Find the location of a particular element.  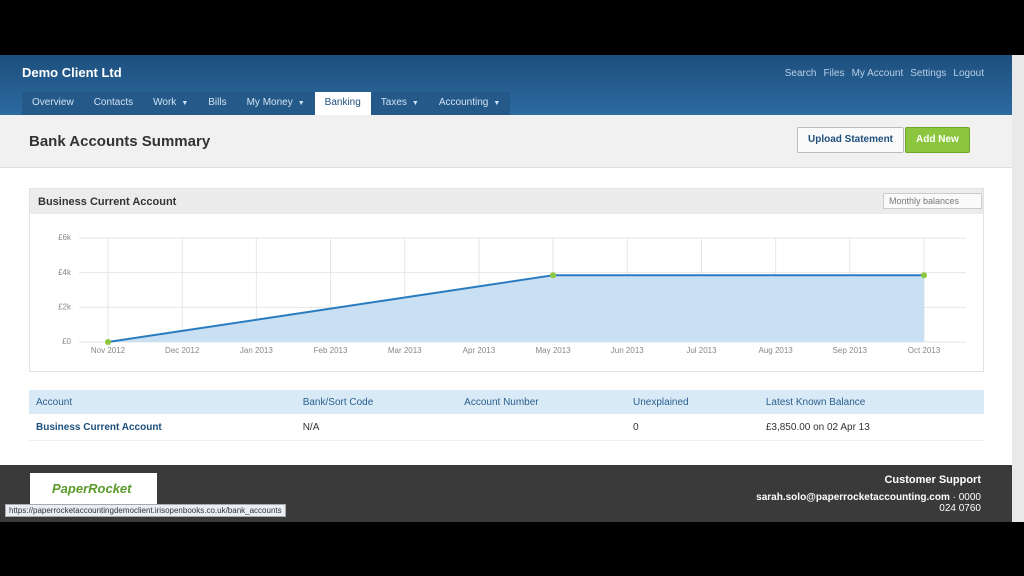

page-title: Bank Accounts Summary is located at coordinates (120, 141).